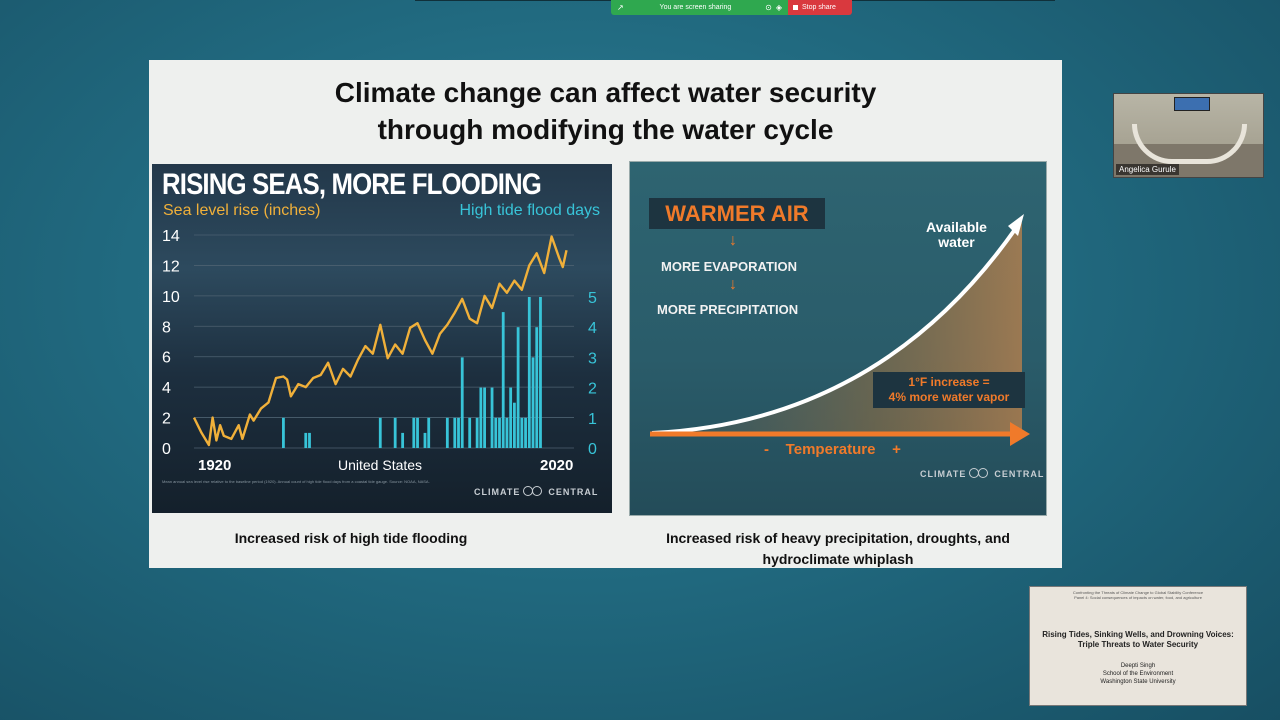  Describe the element at coordinates (1192, 104) in the screenshot. I see `video-room-screen` at that location.